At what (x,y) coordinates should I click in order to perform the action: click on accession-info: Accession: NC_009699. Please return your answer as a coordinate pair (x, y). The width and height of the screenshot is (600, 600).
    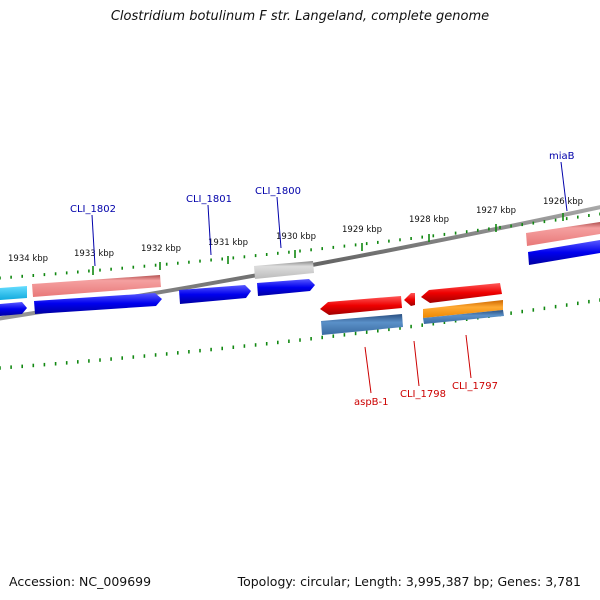
    Looking at the image, I should click on (80, 581).